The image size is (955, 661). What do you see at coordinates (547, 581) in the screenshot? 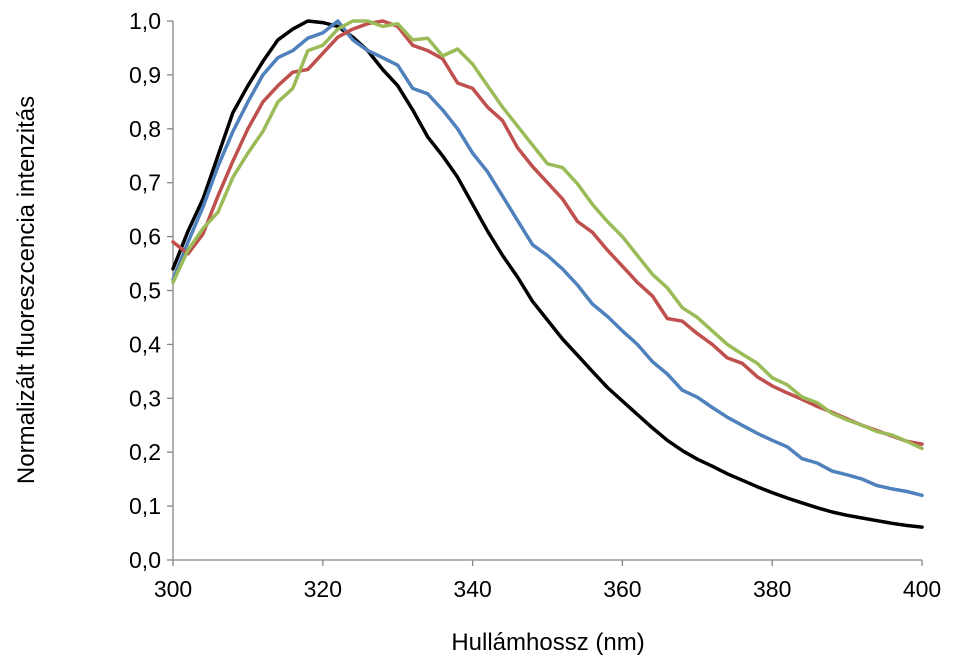
I see `x-axis-ticks: 300 320 340 360 380 400` at bounding box center [547, 581].